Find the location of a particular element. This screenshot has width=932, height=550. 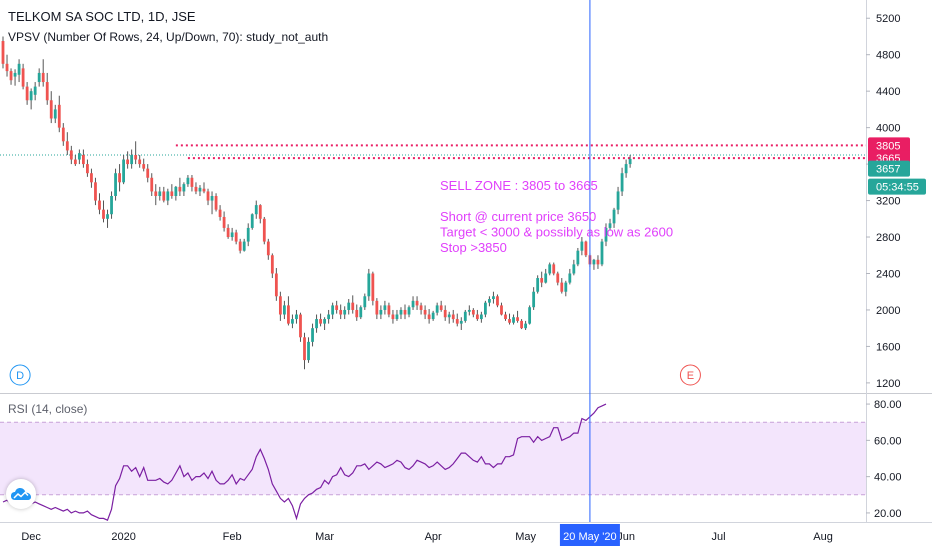

earnings-marker-circle is located at coordinates (690, 375).